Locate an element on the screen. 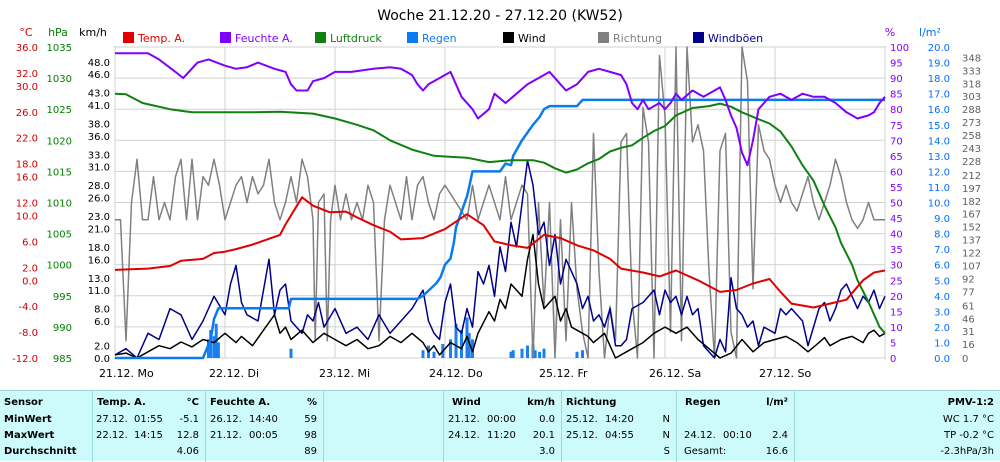  hum-tick: 15 is located at coordinates (896, 312).